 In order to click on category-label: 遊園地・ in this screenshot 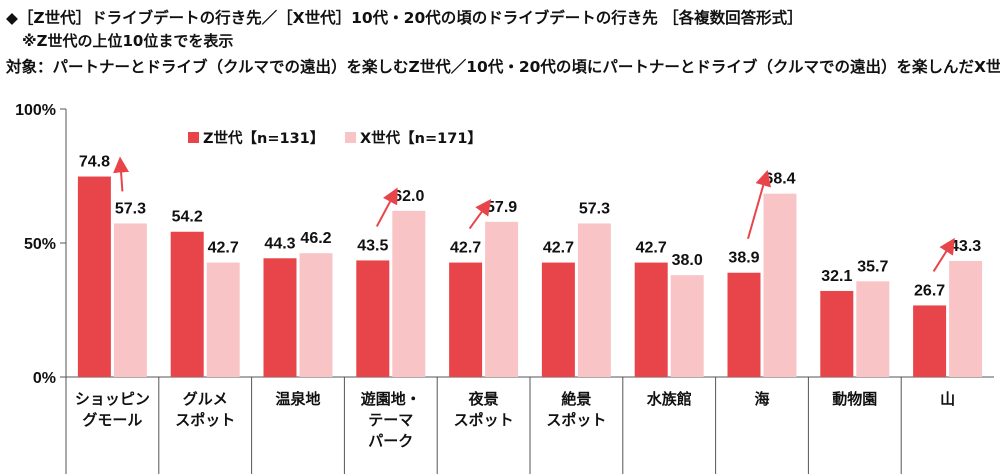, I will do `click(391, 399)`.